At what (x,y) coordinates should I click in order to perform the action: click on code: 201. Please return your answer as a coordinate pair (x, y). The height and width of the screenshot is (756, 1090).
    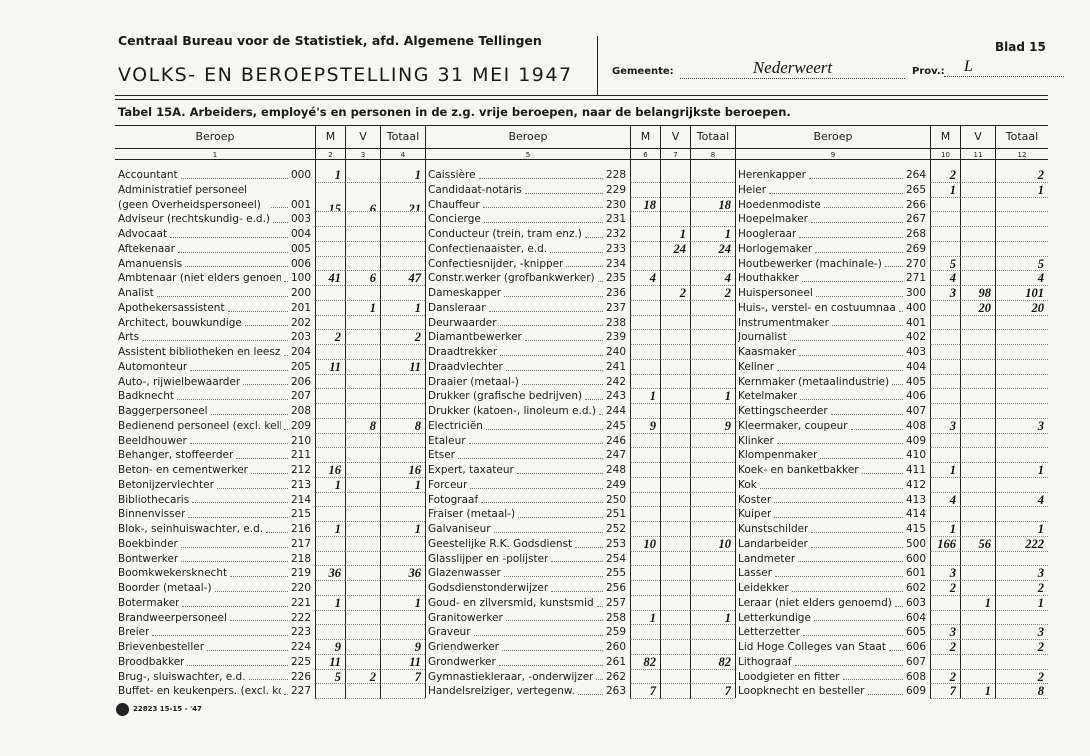
    Looking at the image, I should click on (300, 307).